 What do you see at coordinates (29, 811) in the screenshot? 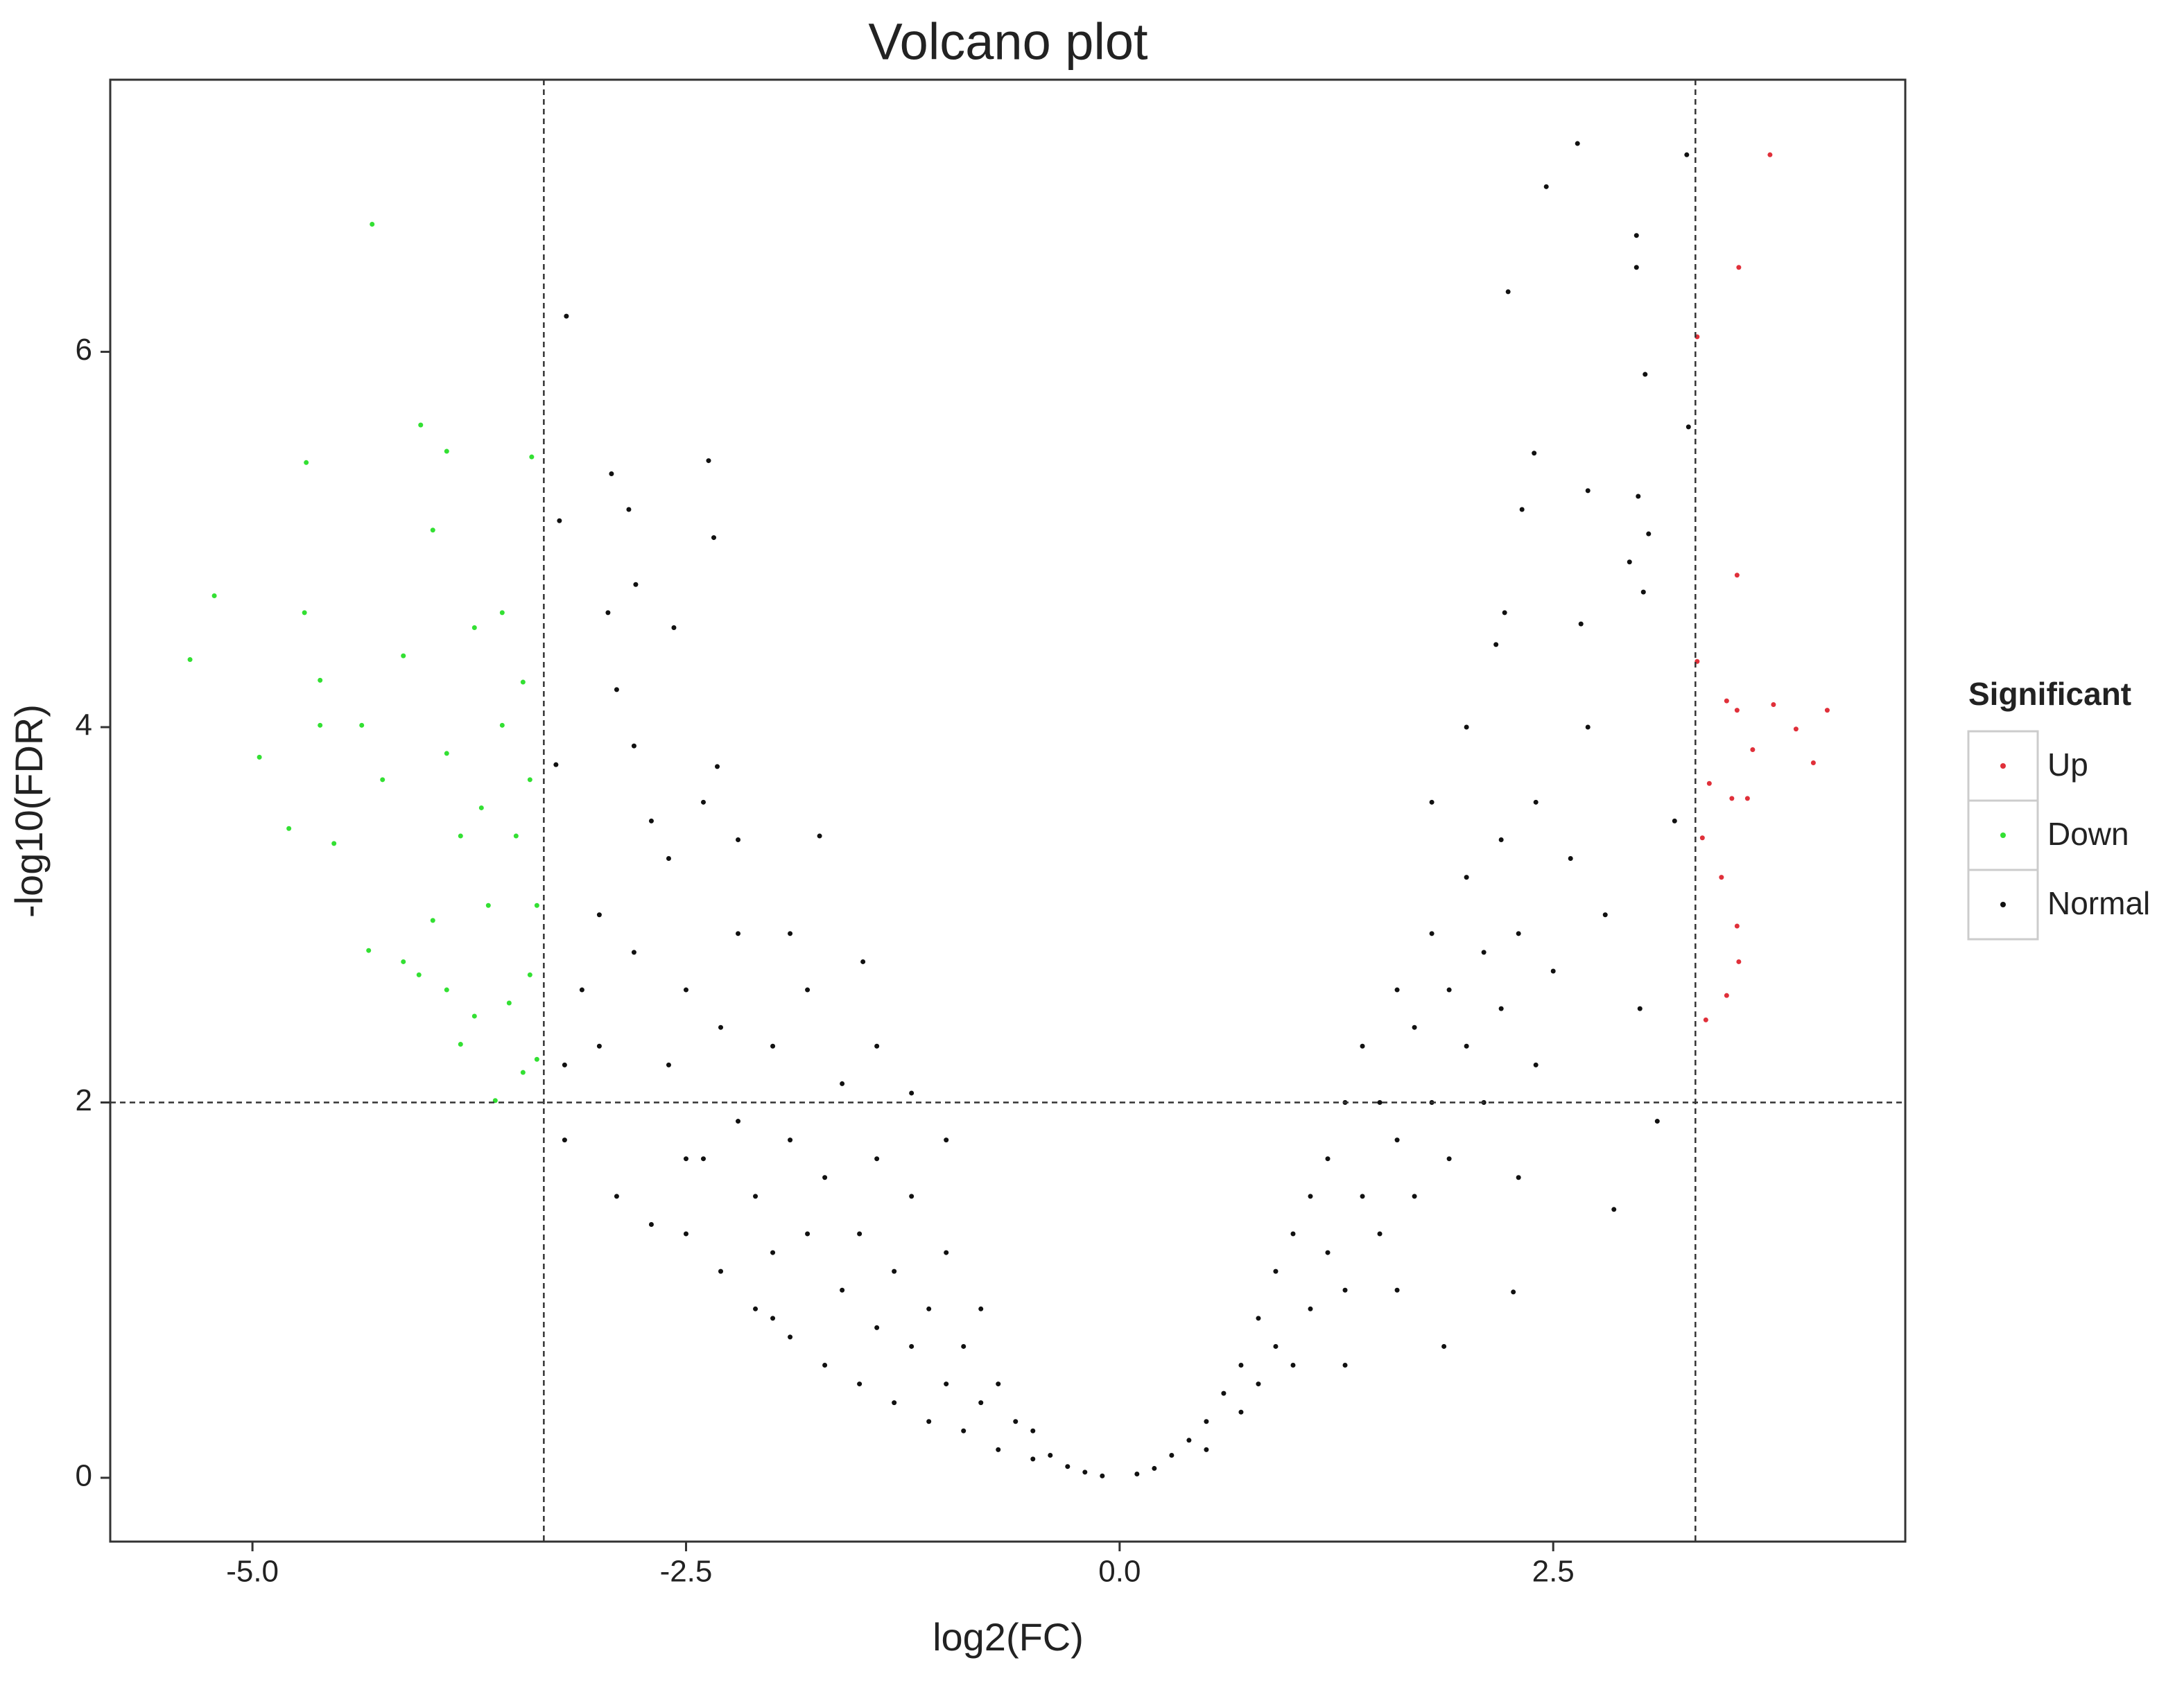
I see `y-axis-label: -log10(FDR)` at bounding box center [29, 811].